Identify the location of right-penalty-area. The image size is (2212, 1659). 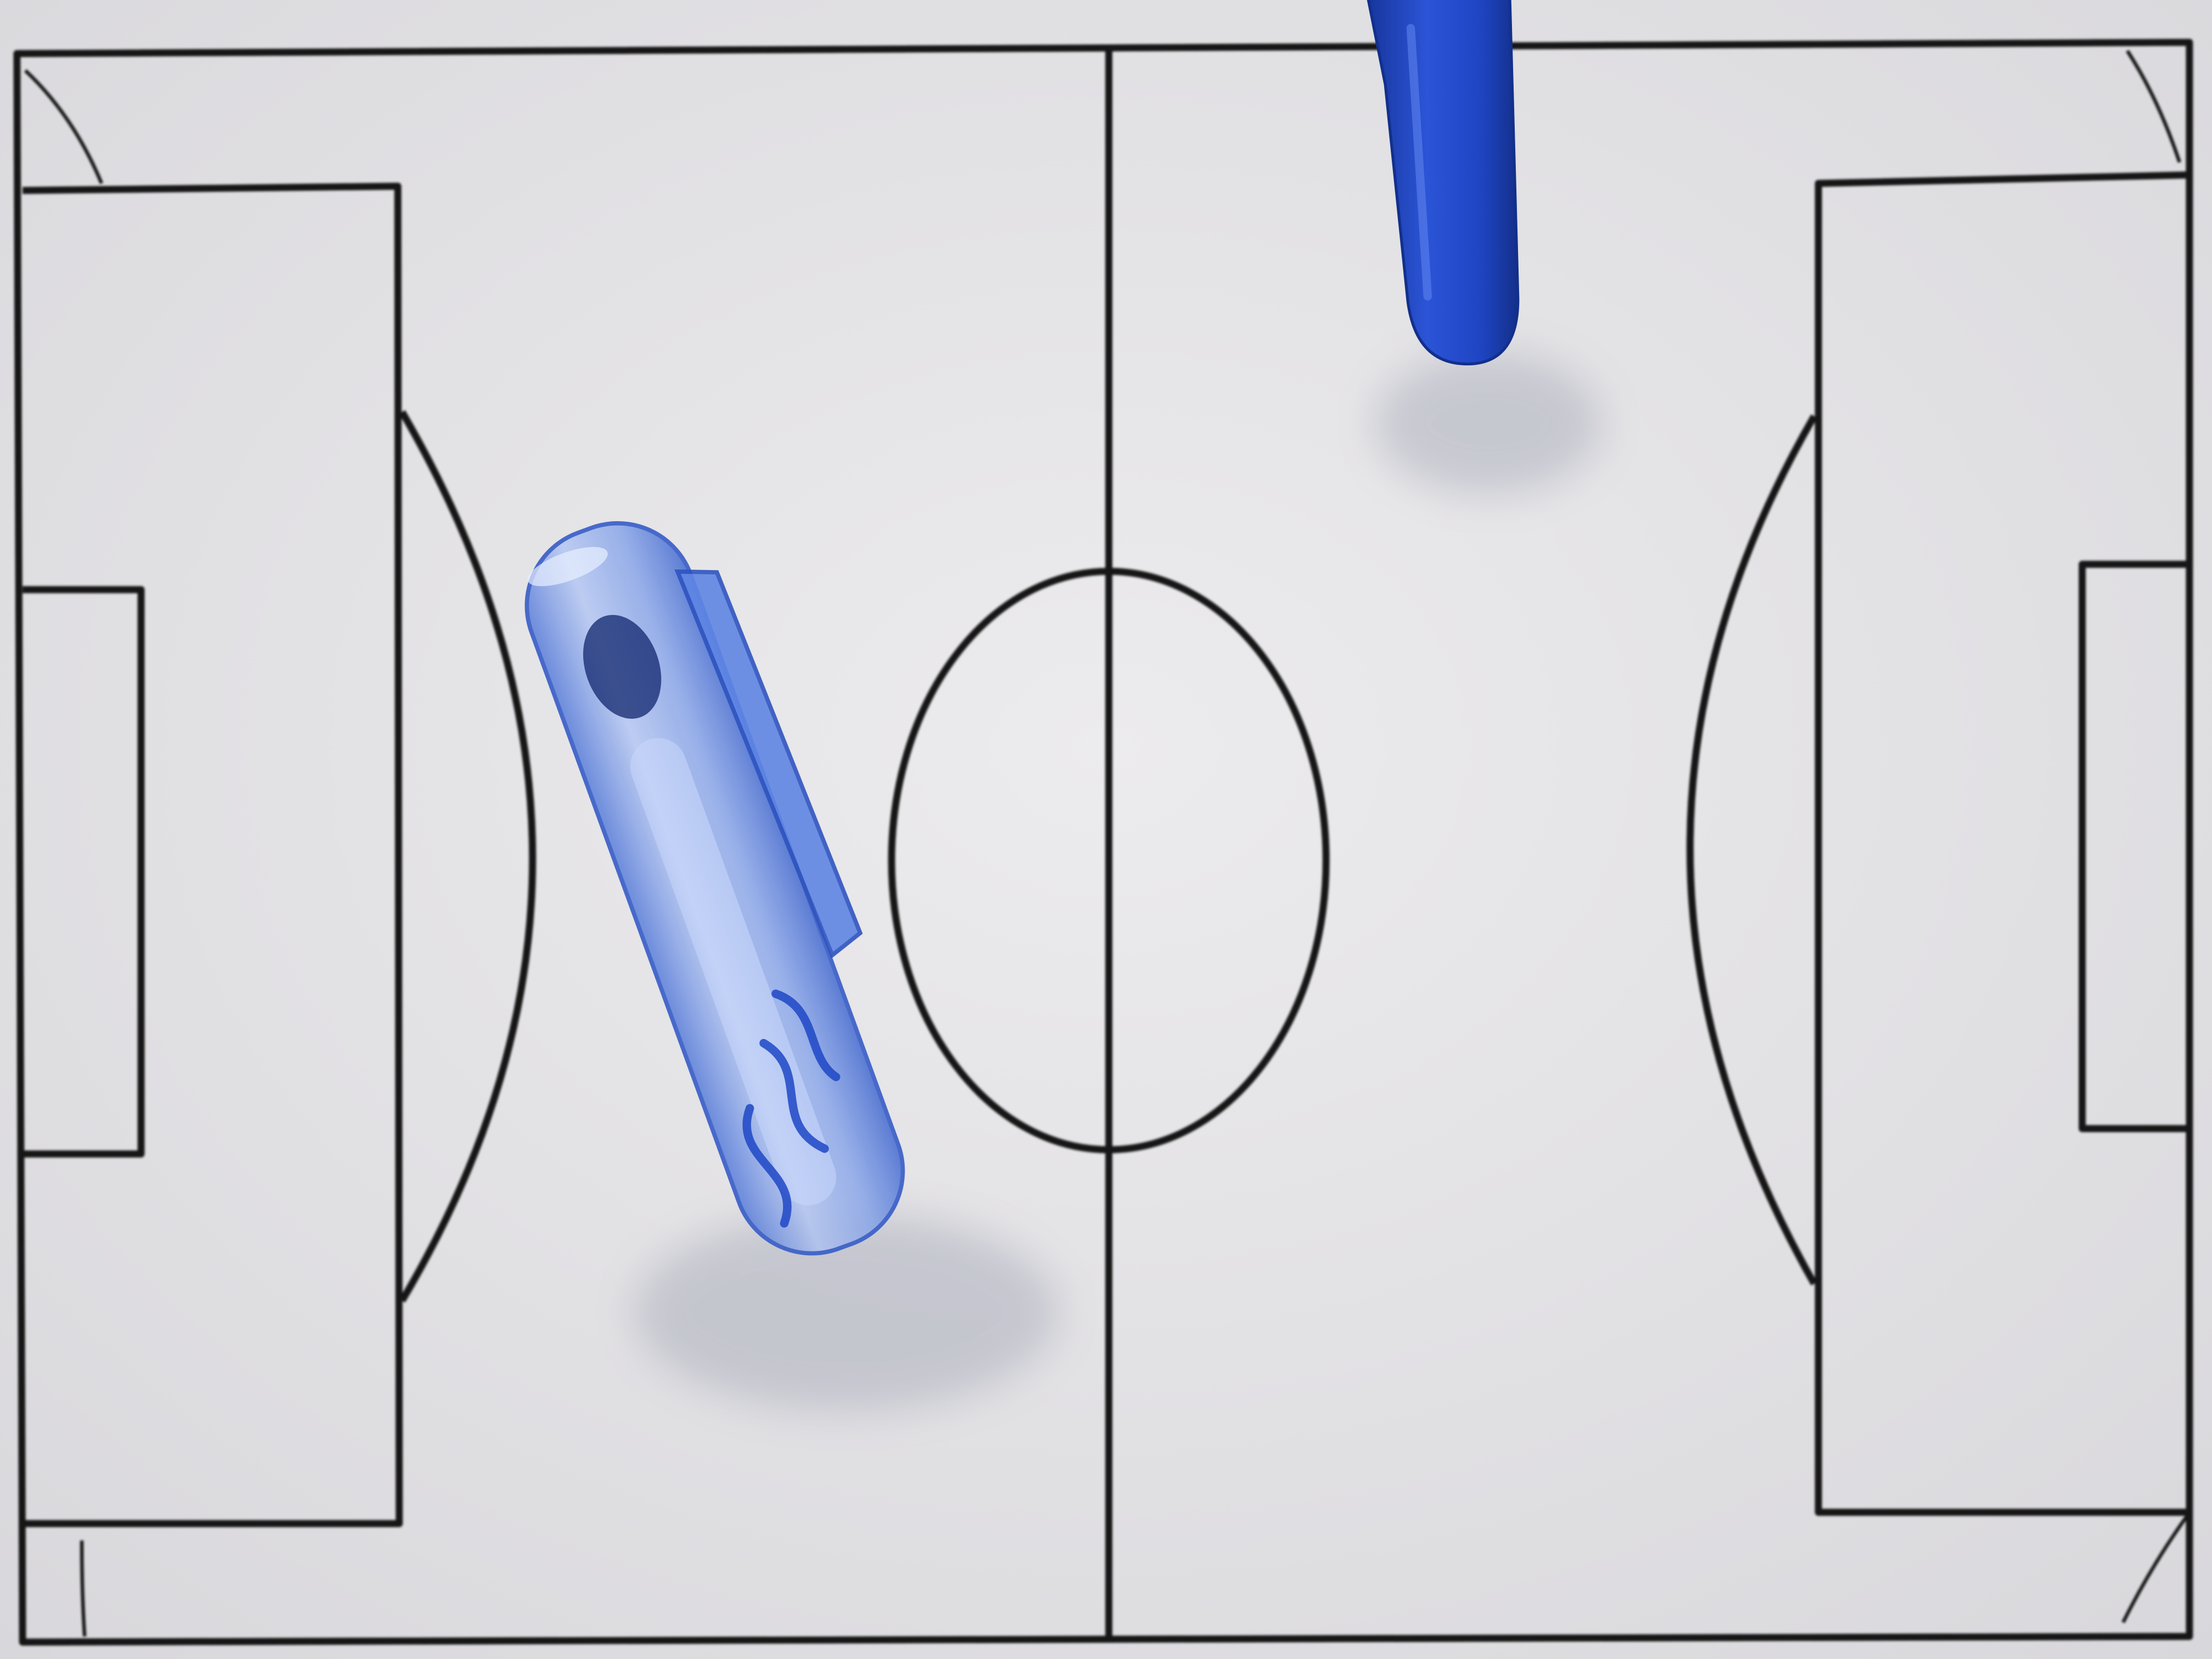
(2002, 844).